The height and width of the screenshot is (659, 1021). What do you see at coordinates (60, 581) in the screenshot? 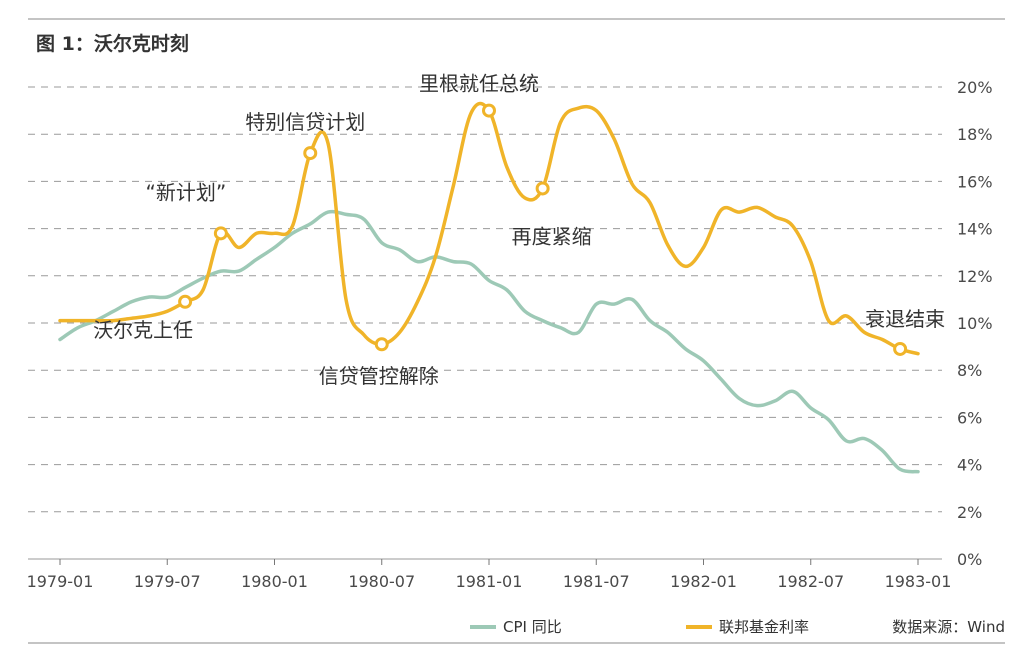
I see `x-tick-label: 1979-01` at bounding box center [60, 581].